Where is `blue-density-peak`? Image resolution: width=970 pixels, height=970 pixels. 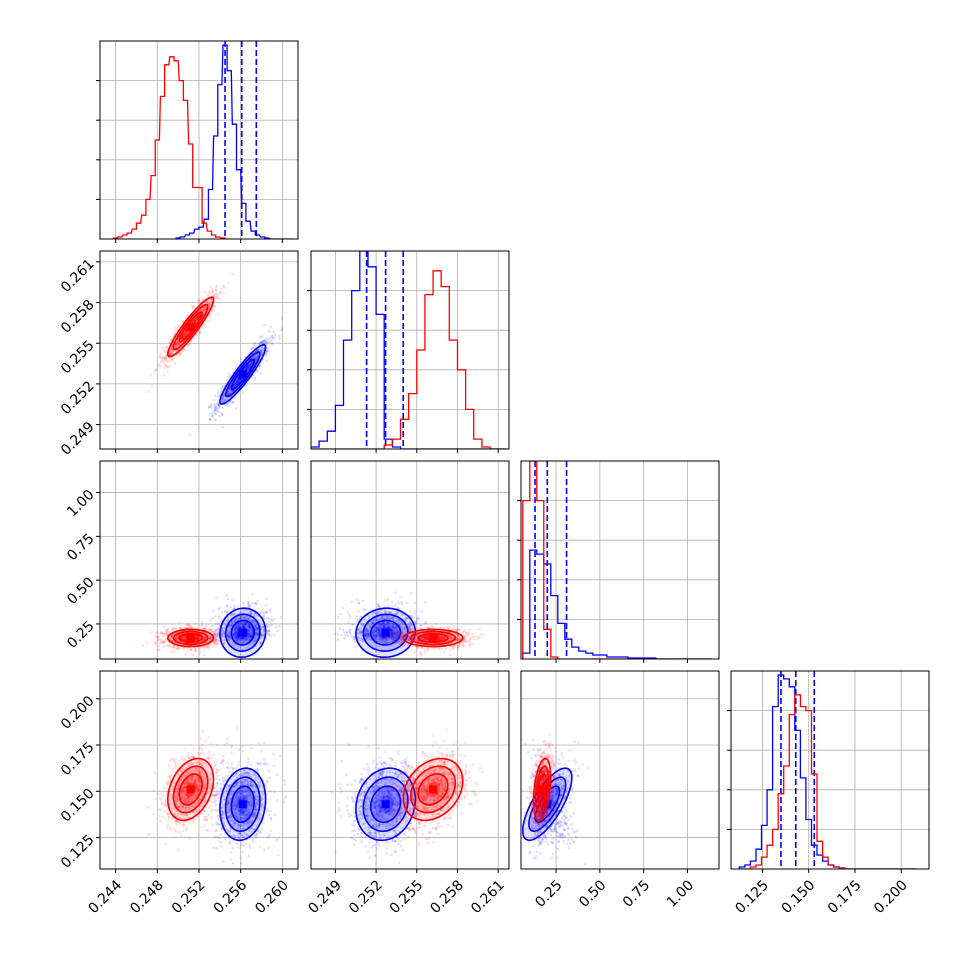 blue-density-peak is located at coordinates (242, 374).